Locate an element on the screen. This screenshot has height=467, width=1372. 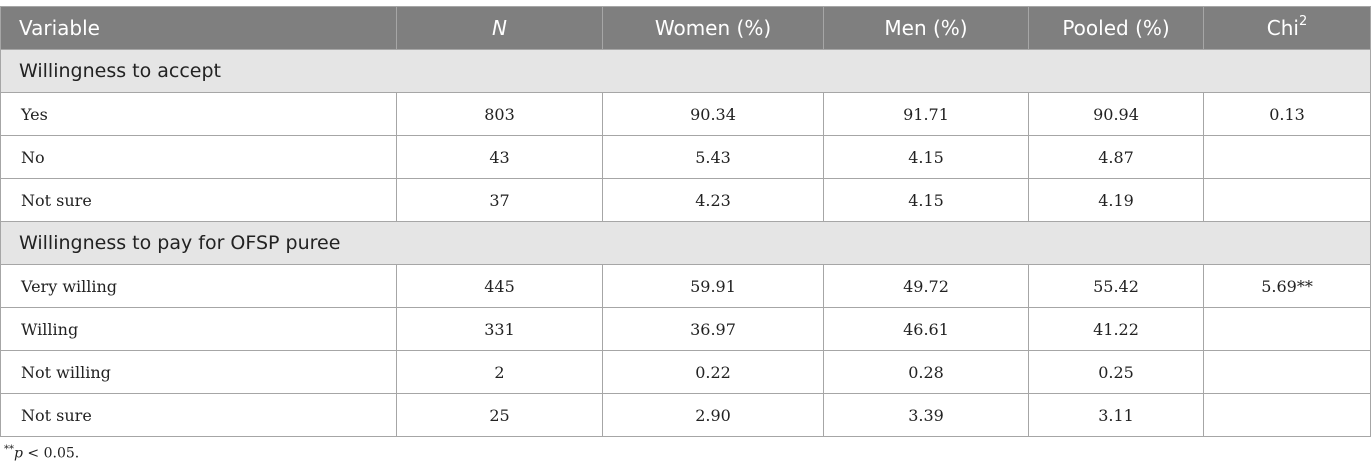
cell-chi2: 0.13 is located at coordinates (1287, 114).